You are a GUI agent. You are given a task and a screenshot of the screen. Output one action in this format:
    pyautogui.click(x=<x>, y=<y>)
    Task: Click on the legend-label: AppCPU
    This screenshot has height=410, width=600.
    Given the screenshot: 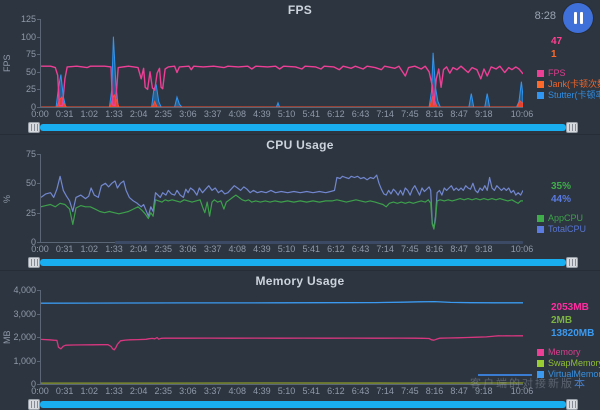 What is the action you would take?
    pyautogui.click(x=566, y=218)
    